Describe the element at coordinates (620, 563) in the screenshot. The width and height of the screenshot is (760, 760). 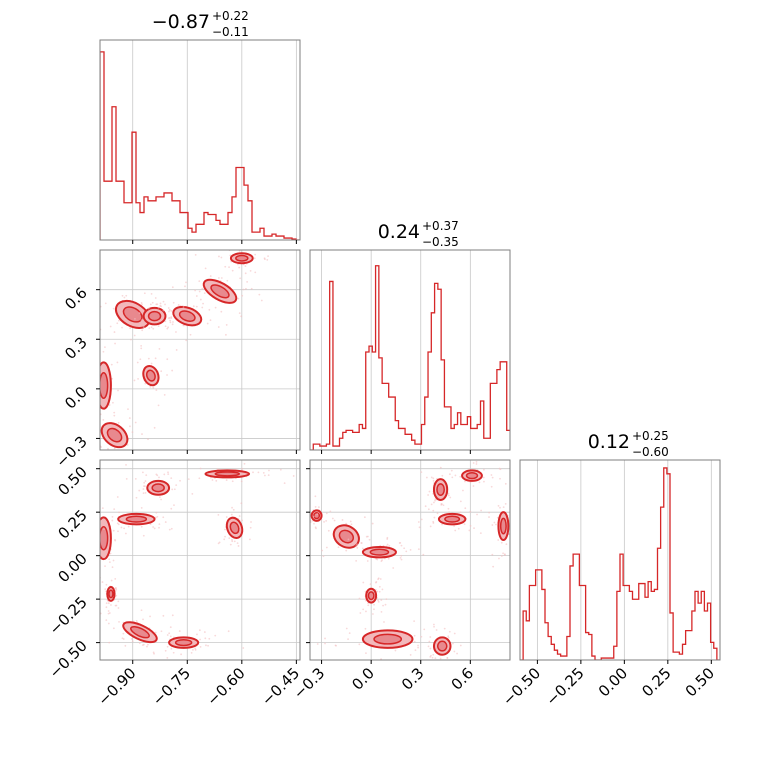
I see `histogram-step` at that location.